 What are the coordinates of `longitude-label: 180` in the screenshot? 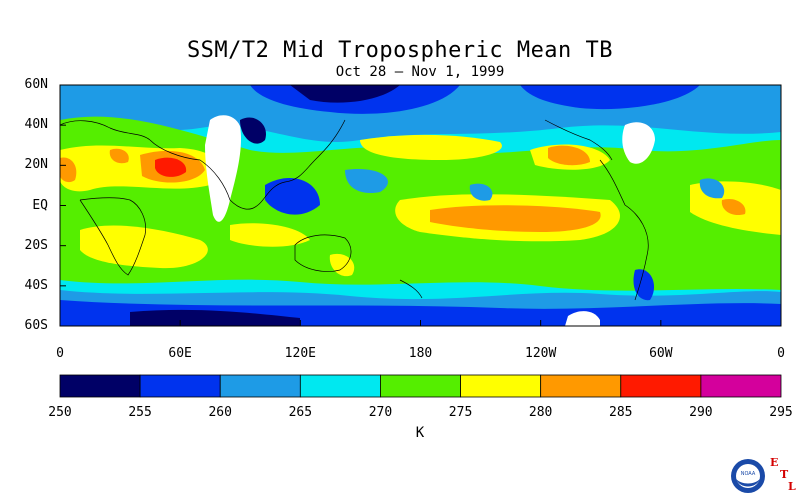 It's located at (420, 353).